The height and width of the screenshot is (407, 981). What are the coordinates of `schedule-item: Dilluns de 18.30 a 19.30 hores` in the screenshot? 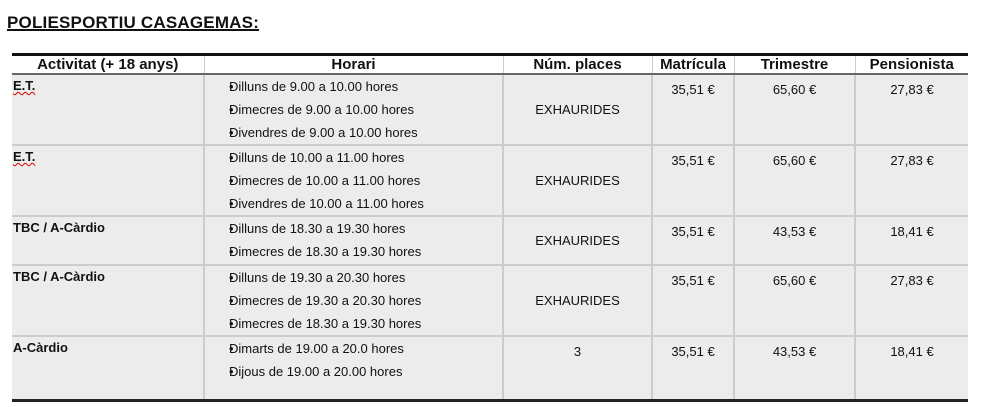 It's located at (353, 228).